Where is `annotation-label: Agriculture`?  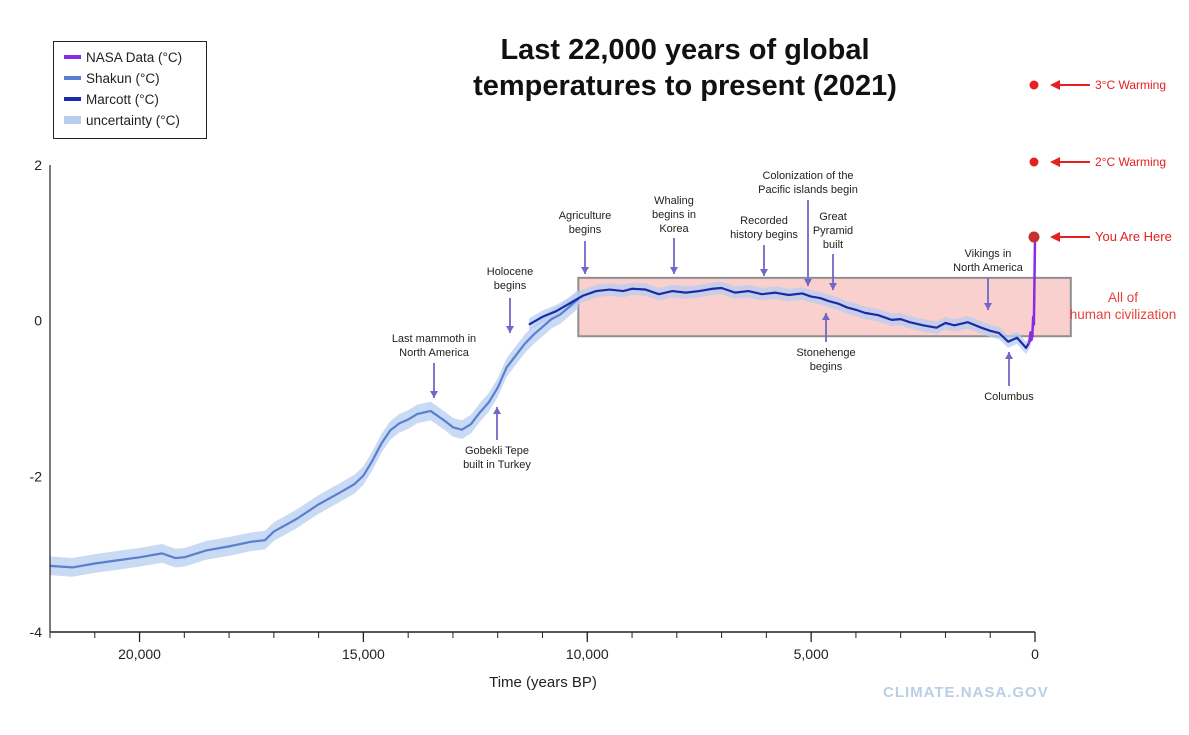 annotation-label: Agriculture is located at coordinates (585, 216).